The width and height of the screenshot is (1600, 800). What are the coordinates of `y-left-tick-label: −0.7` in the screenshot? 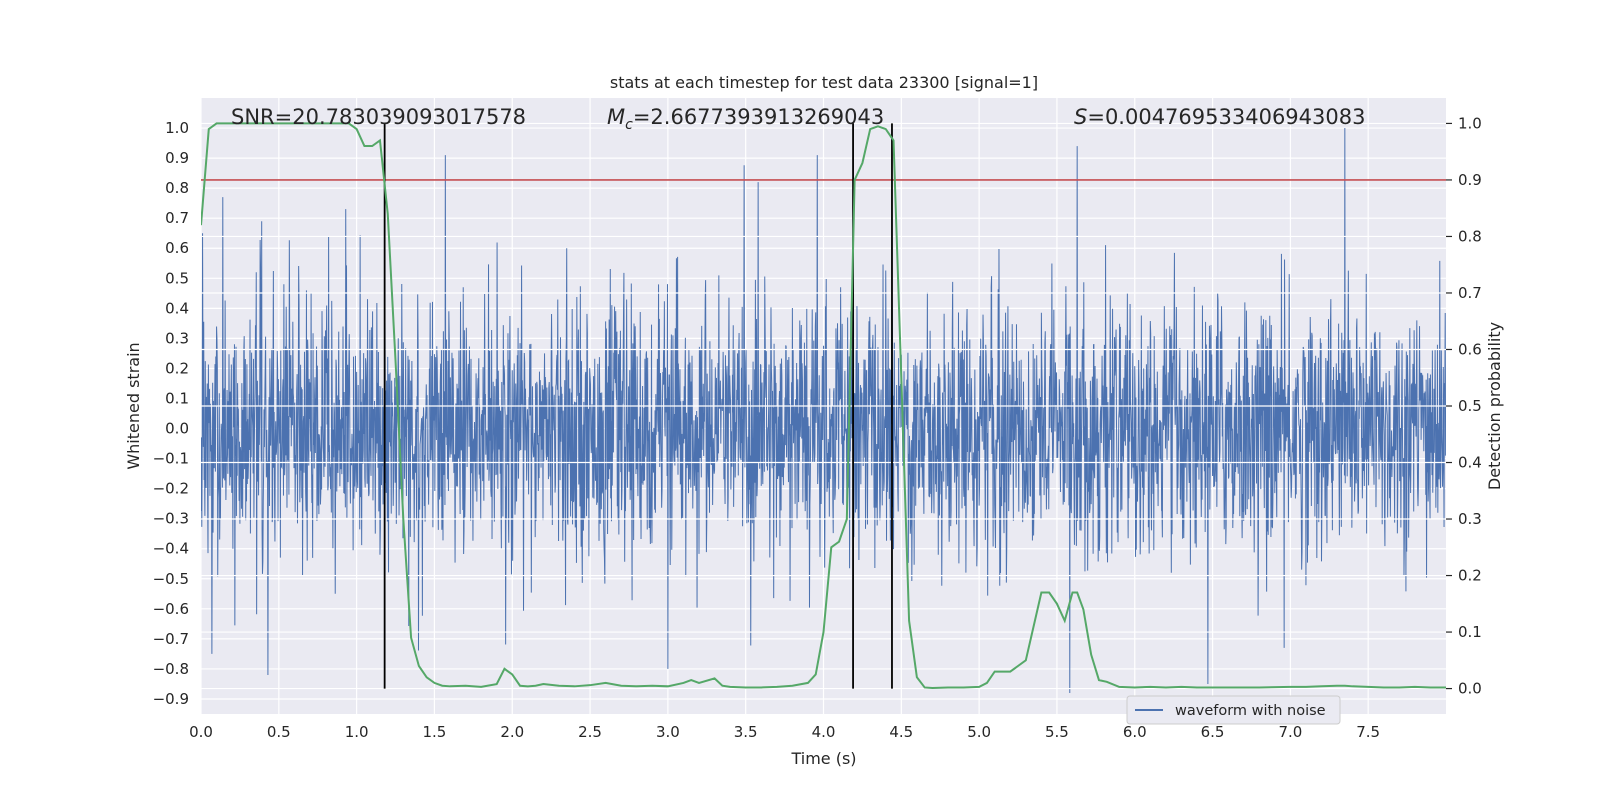 It's located at (171, 639).